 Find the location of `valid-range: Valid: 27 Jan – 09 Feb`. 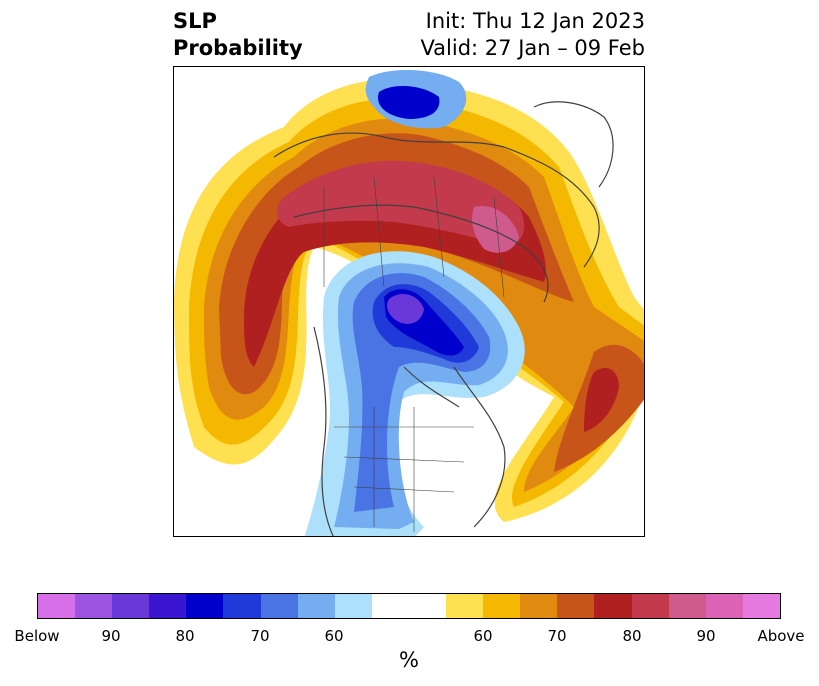

valid-range: Valid: 27 Jan – 09 Feb is located at coordinates (532, 48).